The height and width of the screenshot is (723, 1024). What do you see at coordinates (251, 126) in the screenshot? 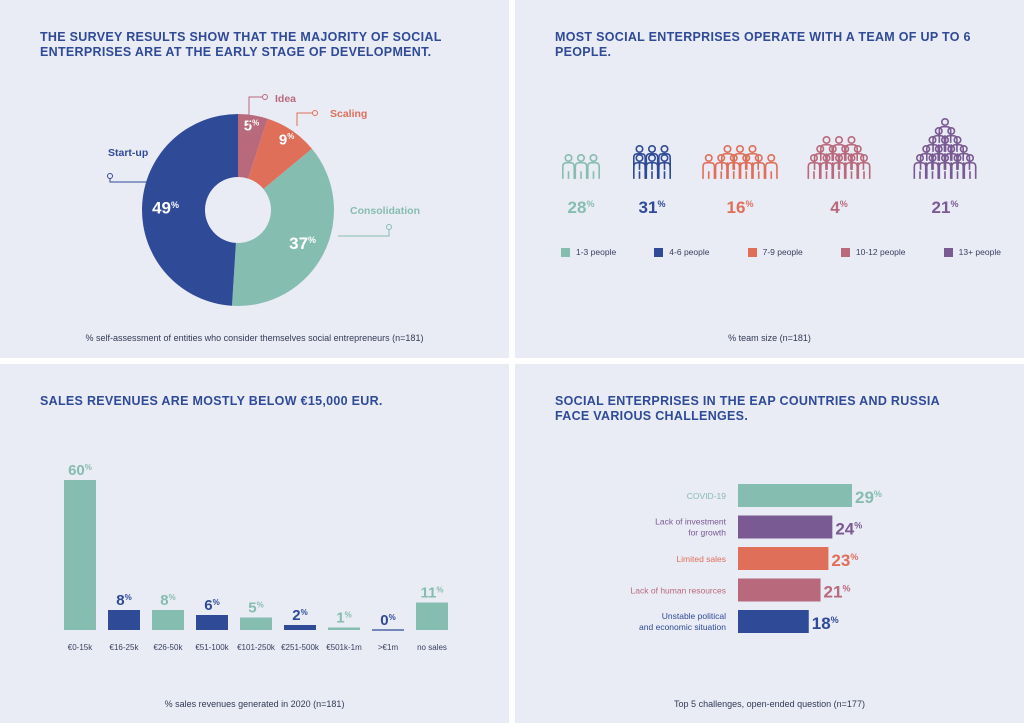
I see `donut-value-idea: 5%` at bounding box center [251, 126].